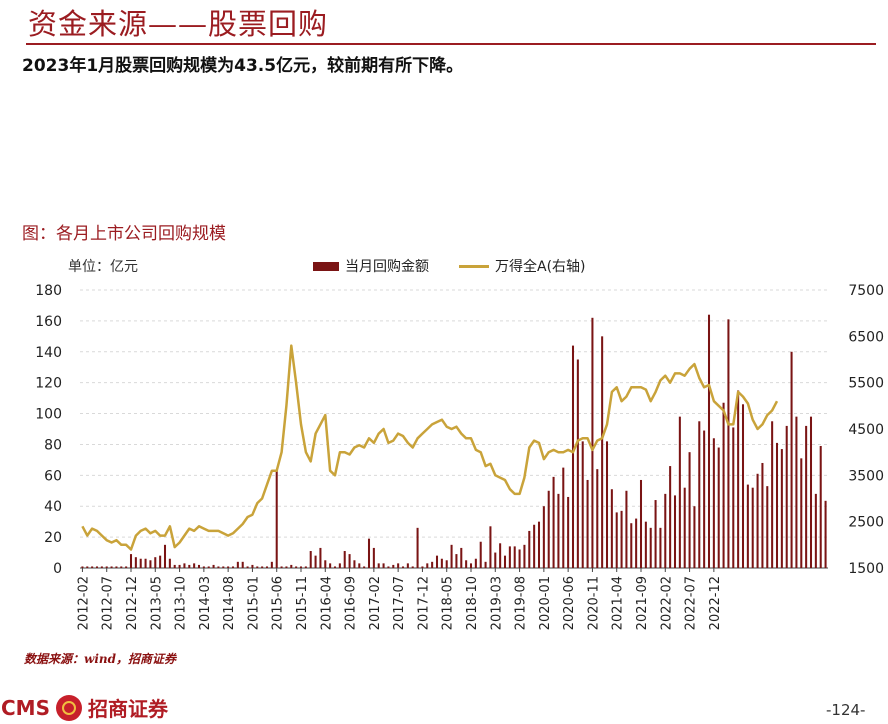  What do you see at coordinates (48, 291) in the screenshot?
I see `y-left-tick-label: 180` at bounding box center [48, 291].